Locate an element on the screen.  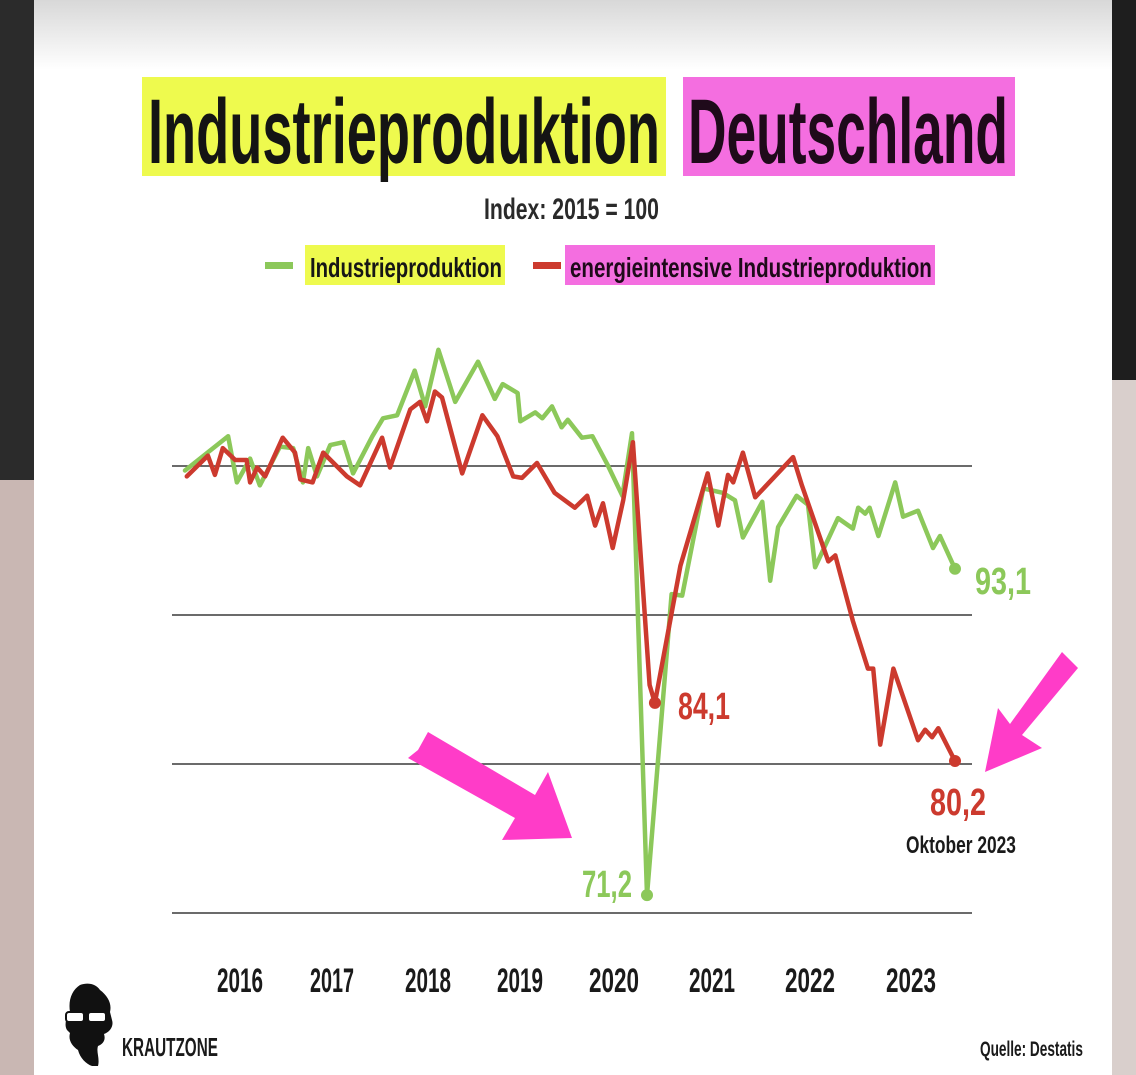
left-background-lower is located at coordinates (17, 777).